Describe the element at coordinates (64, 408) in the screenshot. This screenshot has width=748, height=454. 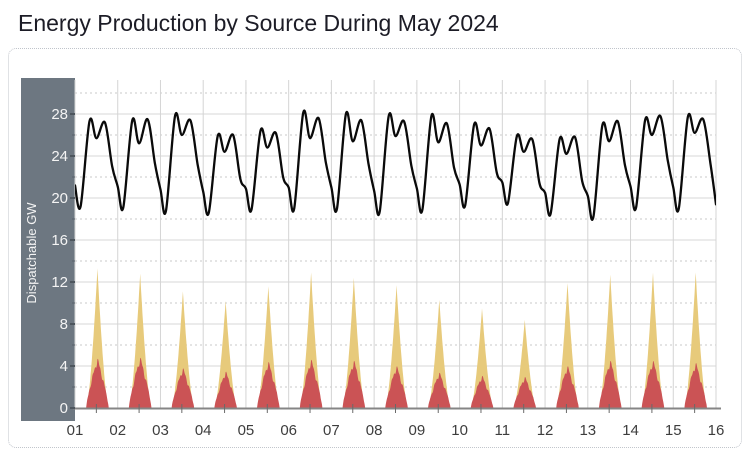
I see `y-tick-label: 0` at that location.